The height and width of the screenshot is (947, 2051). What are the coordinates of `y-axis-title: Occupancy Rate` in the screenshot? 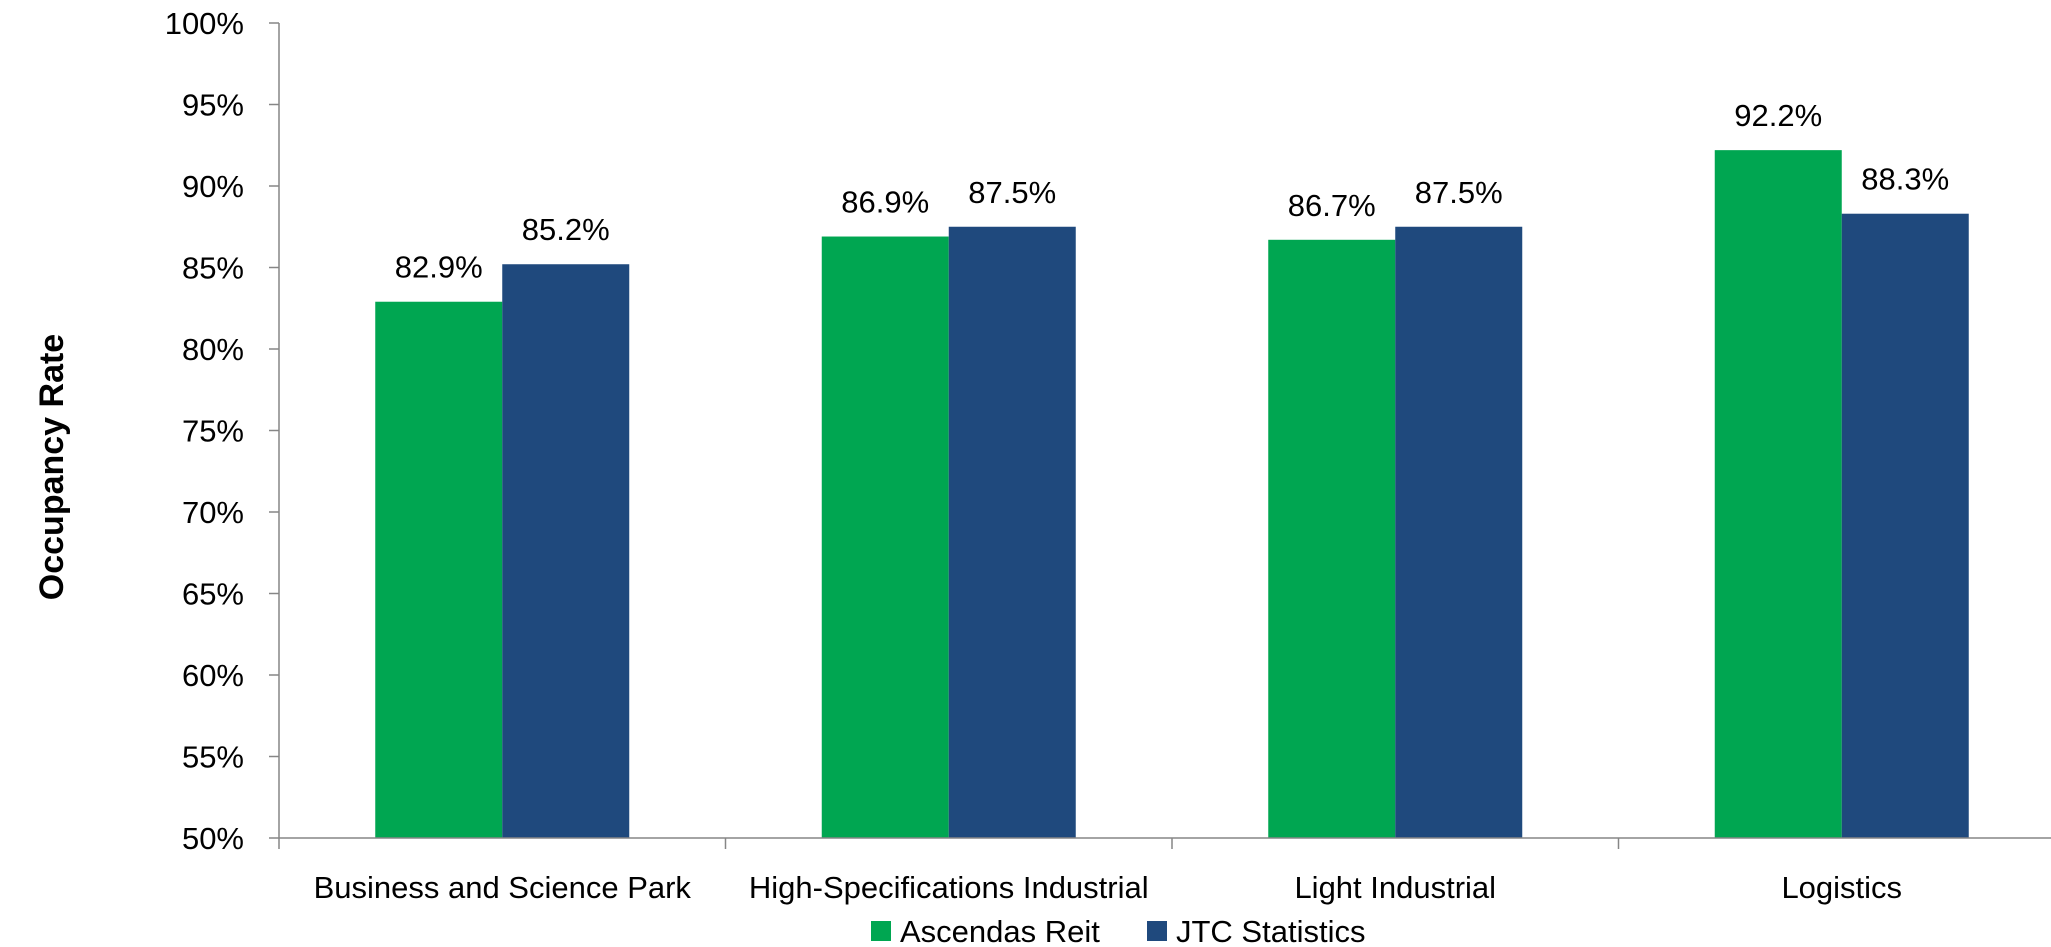 It's located at (52, 467).